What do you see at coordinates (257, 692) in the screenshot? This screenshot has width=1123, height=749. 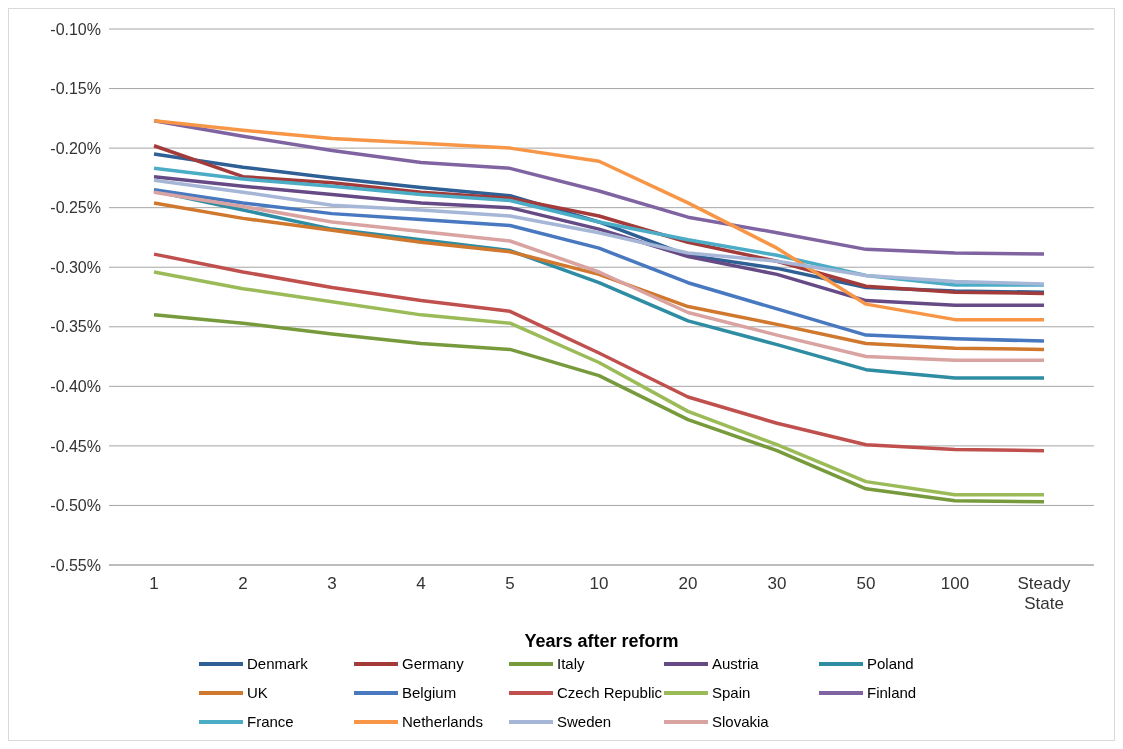 I see `legend-label: UK` at bounding box center [257, 692].